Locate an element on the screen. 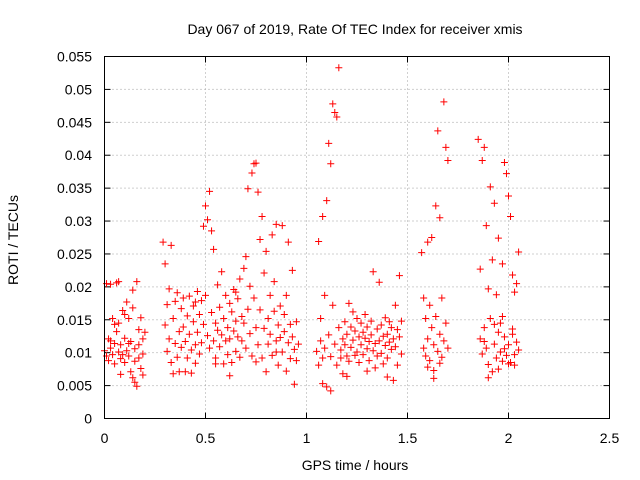 This screenshot has height=480, width=640. x-tick-label: 0 is located at coordinates (105, 438).